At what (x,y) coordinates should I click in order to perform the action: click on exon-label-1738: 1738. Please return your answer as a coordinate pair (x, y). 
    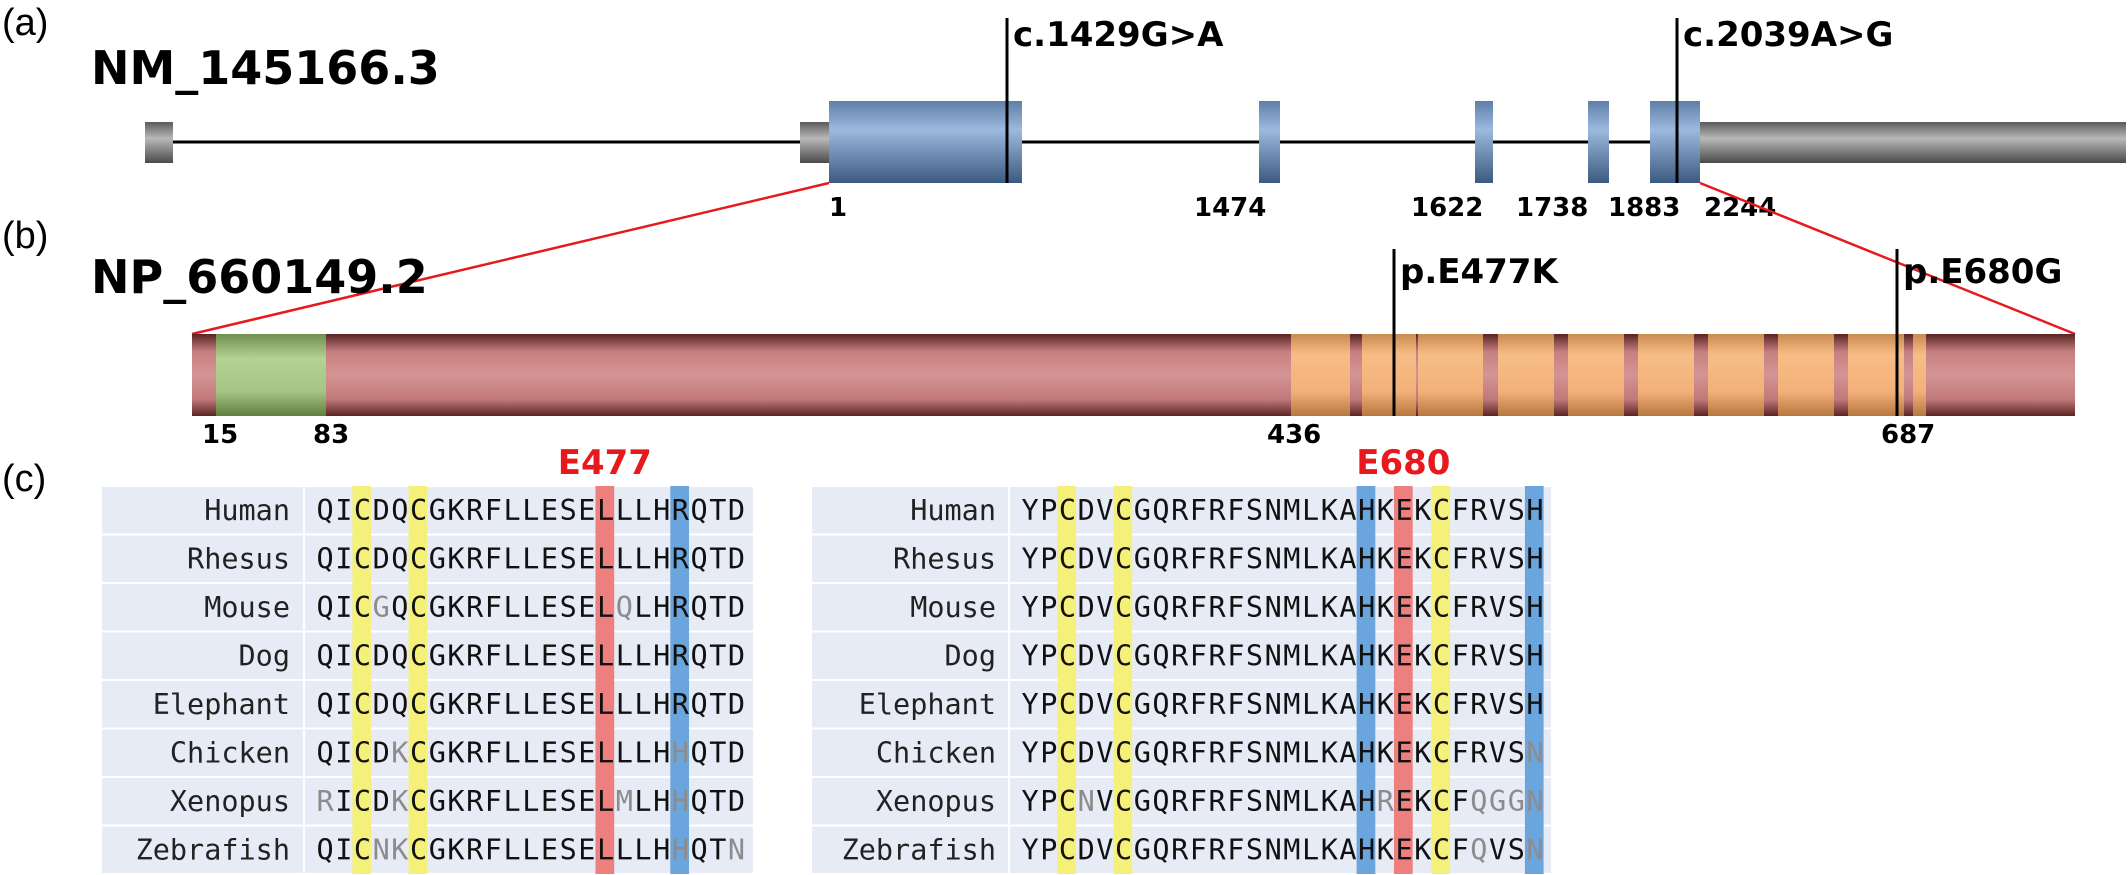
    Looking at the image, I should click on (1552, 208).